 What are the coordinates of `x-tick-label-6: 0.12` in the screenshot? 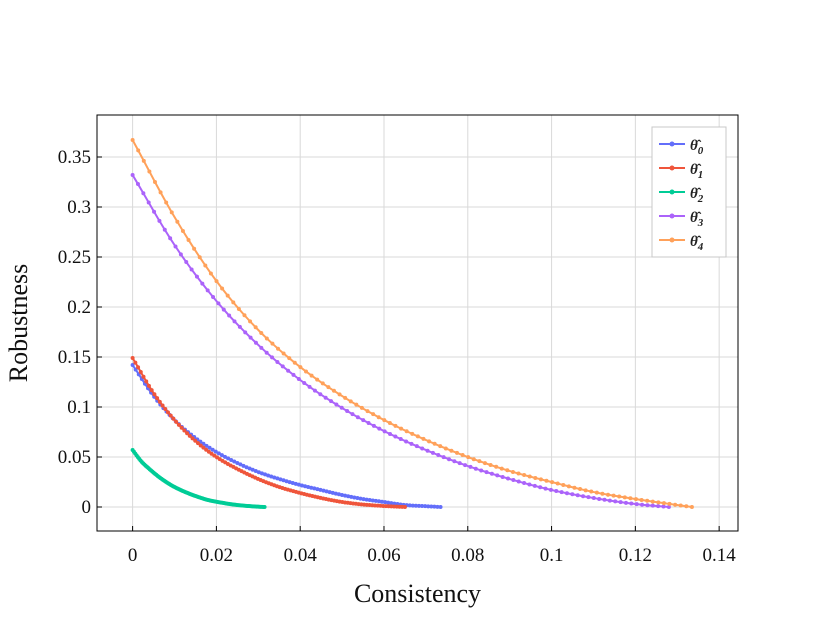 It's located at (635, 555).